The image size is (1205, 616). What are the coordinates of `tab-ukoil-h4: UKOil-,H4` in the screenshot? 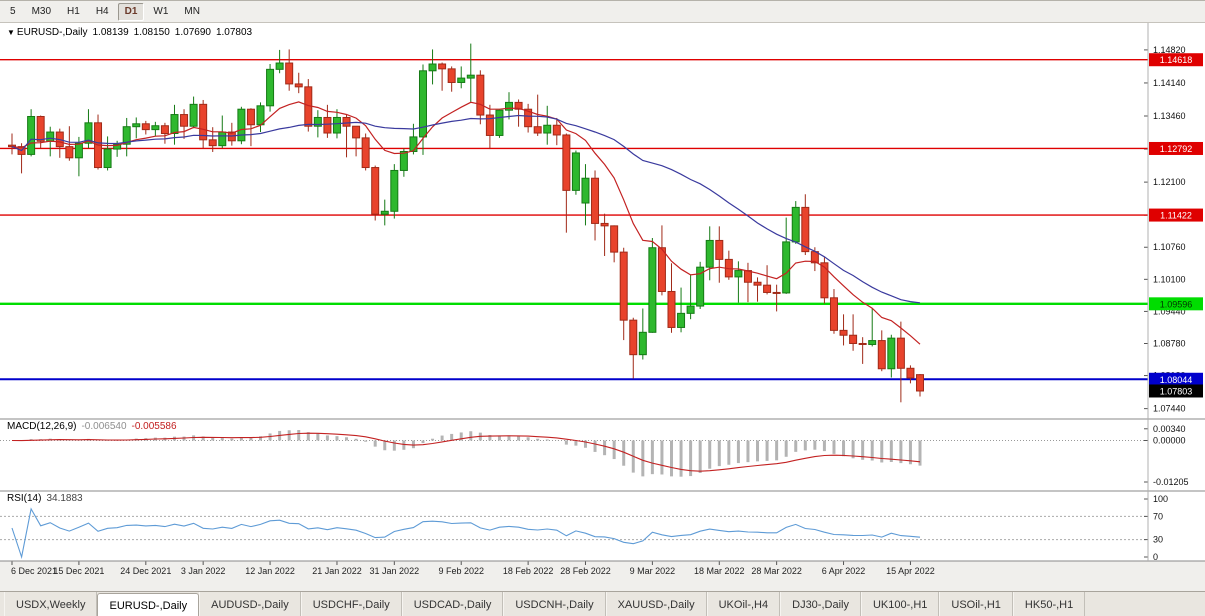 It's located at (743, 604).